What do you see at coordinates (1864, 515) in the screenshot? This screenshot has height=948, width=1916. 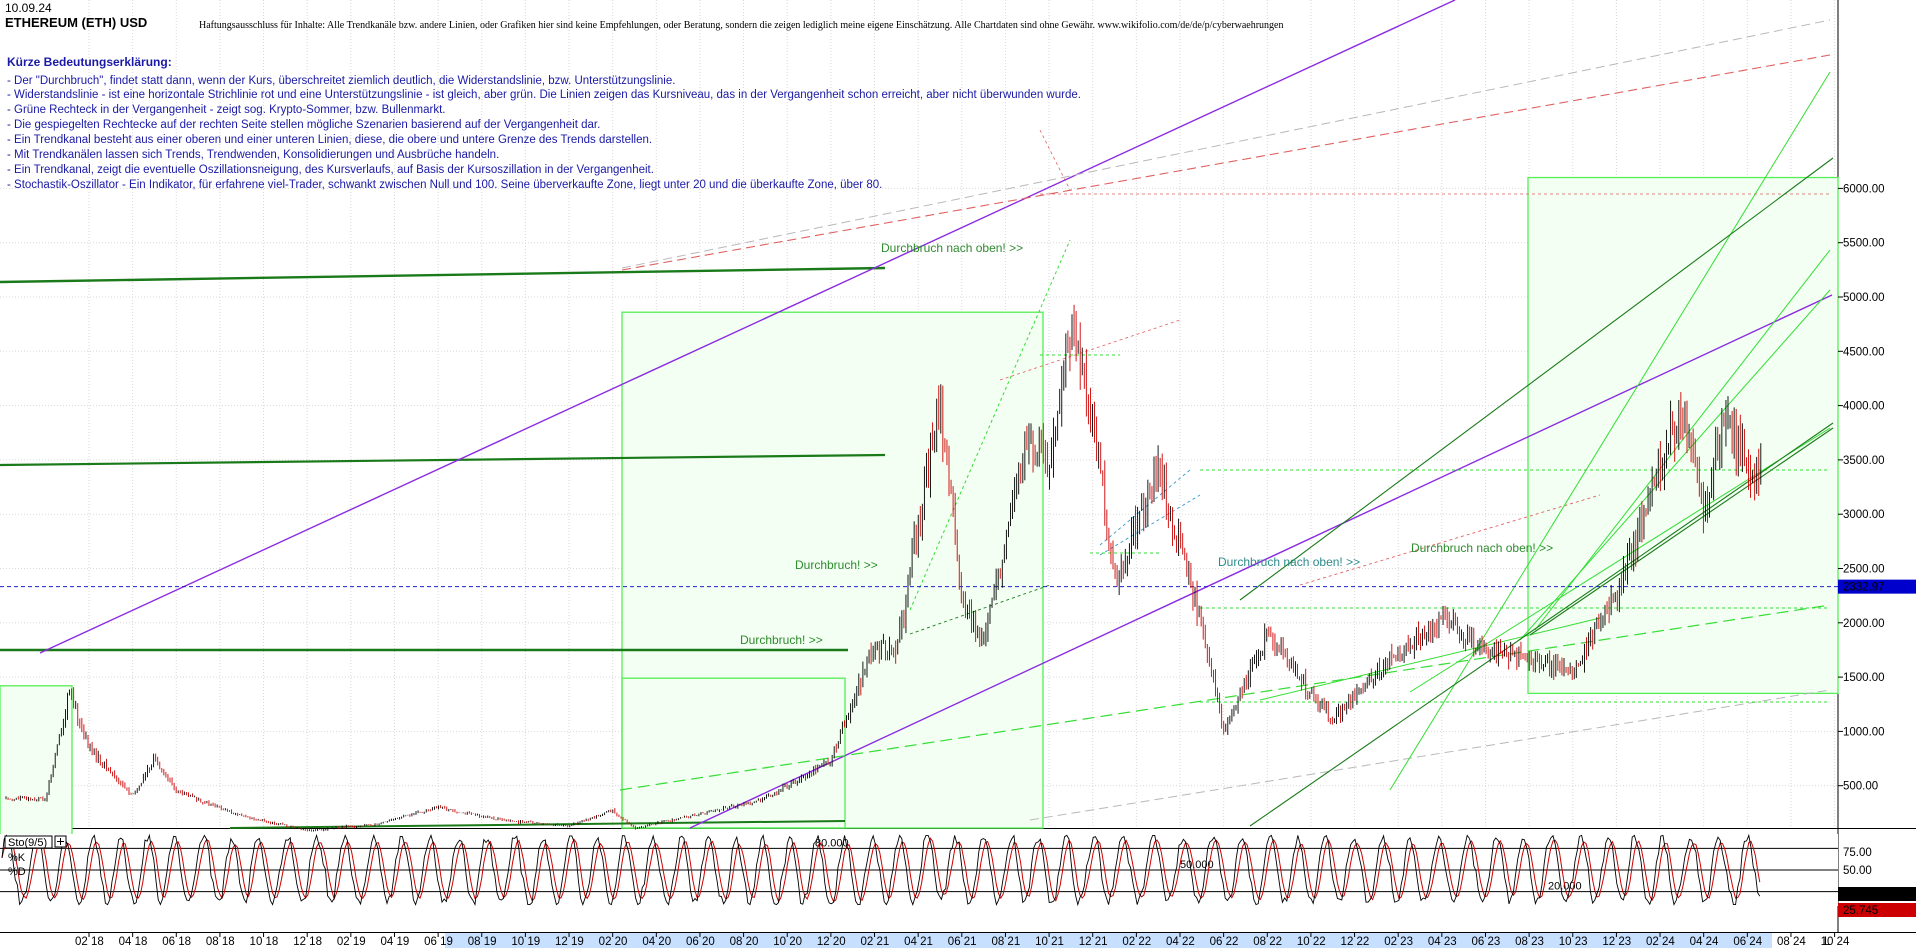 I see `price-tick-label: 3000.00` at bounding box center [1864, 515].